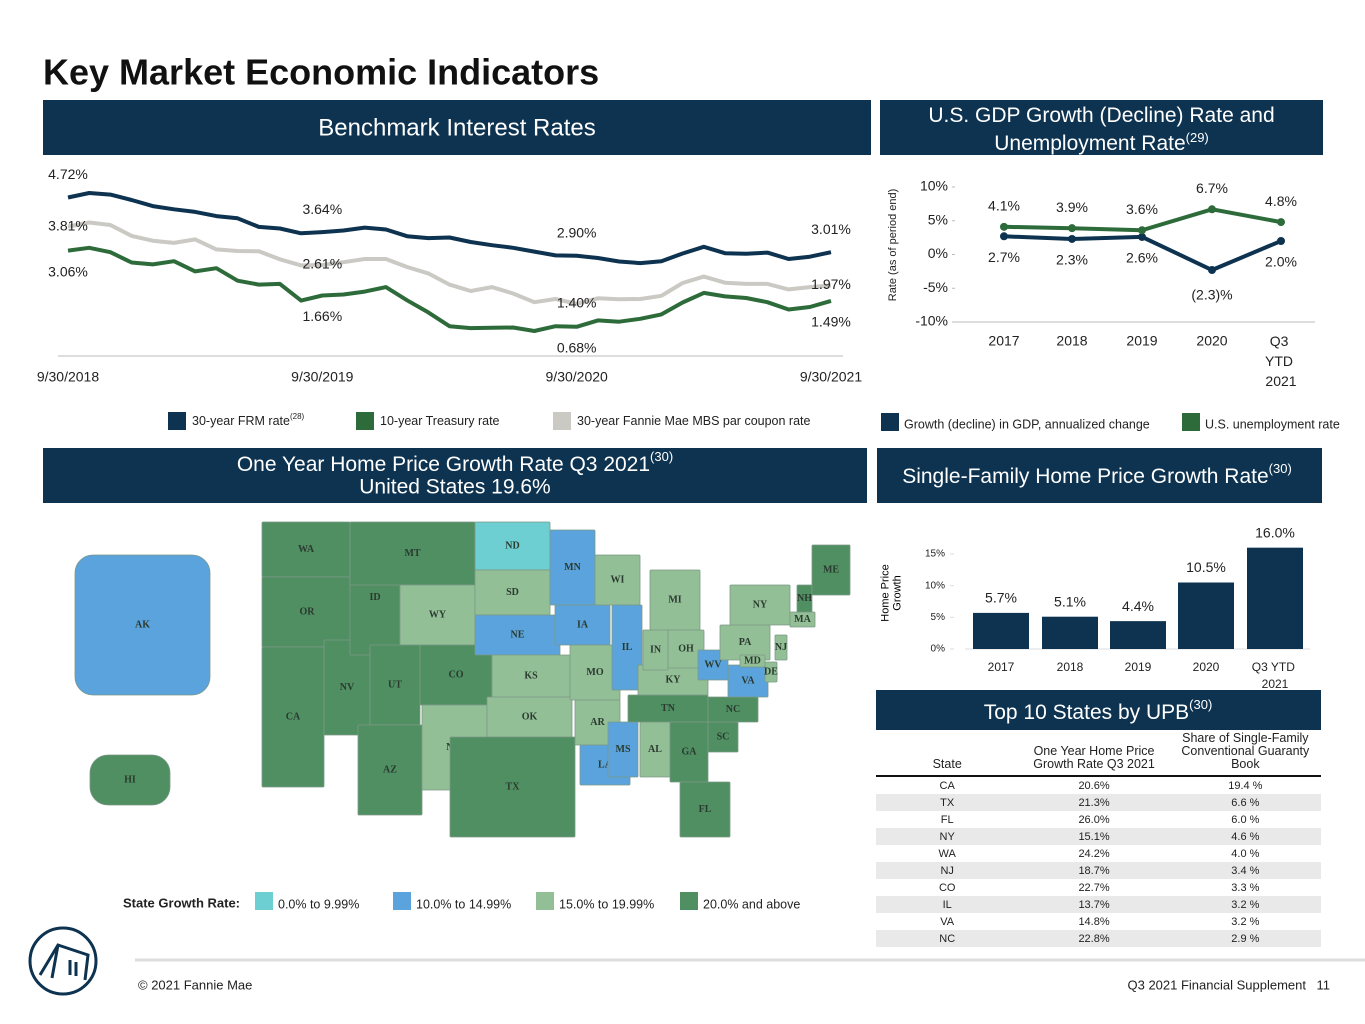 The width and height of the screenshot is (1365, 1024). What do you see at coordinates (63, 961) in the screenshot?
I see `logo` at bounding box center [63, 961].